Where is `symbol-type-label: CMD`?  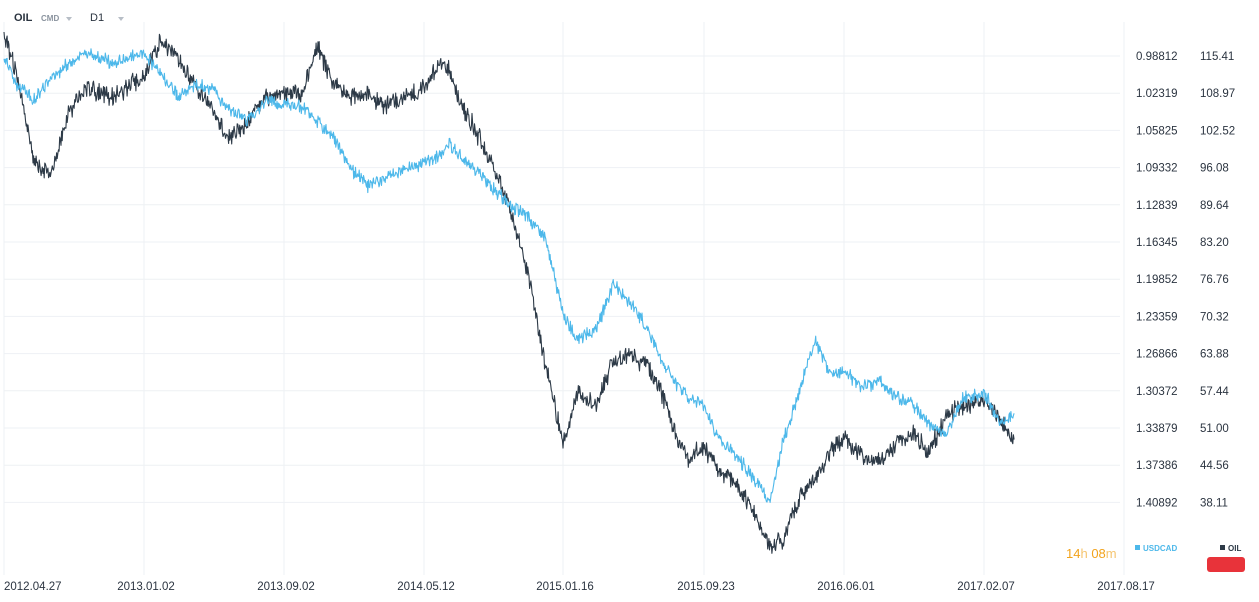 symbol-type-label: CMD is located at coordinates (50, 18).